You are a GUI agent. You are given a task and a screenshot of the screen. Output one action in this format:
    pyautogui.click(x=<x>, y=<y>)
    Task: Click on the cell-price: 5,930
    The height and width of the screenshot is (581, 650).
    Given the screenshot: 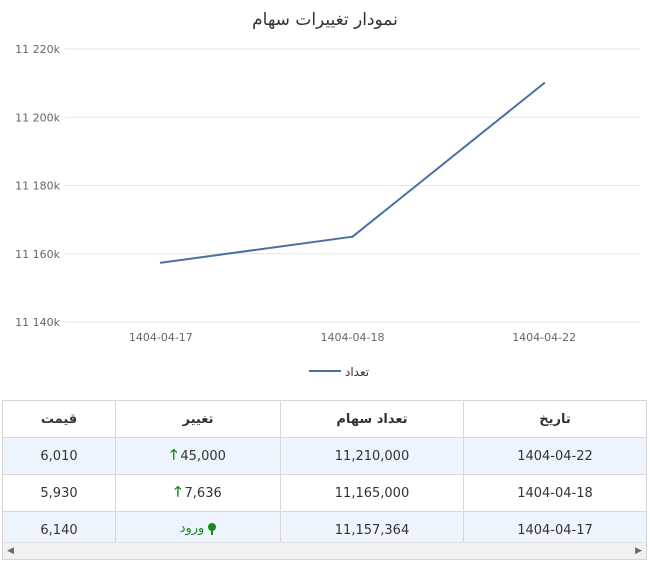 What is the action you would take?
    pyautogui.click(x=59, y=493)
    